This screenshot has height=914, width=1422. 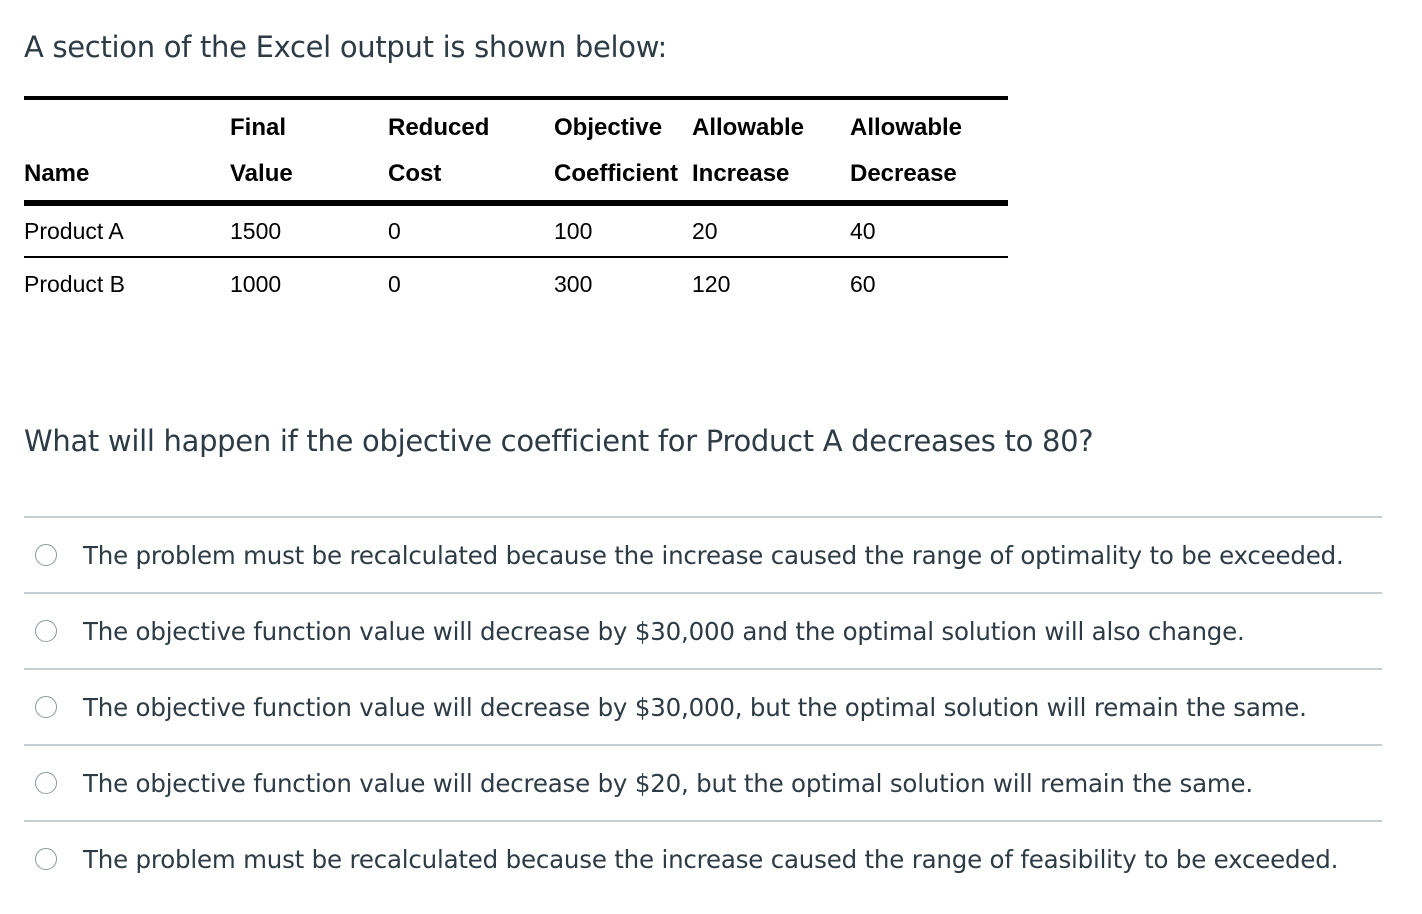 What do you see at coordinates (929, 127) in the screenshot?
I see `header-allowable-decrease-line1: Allowable` at bounding box center [929, 127].